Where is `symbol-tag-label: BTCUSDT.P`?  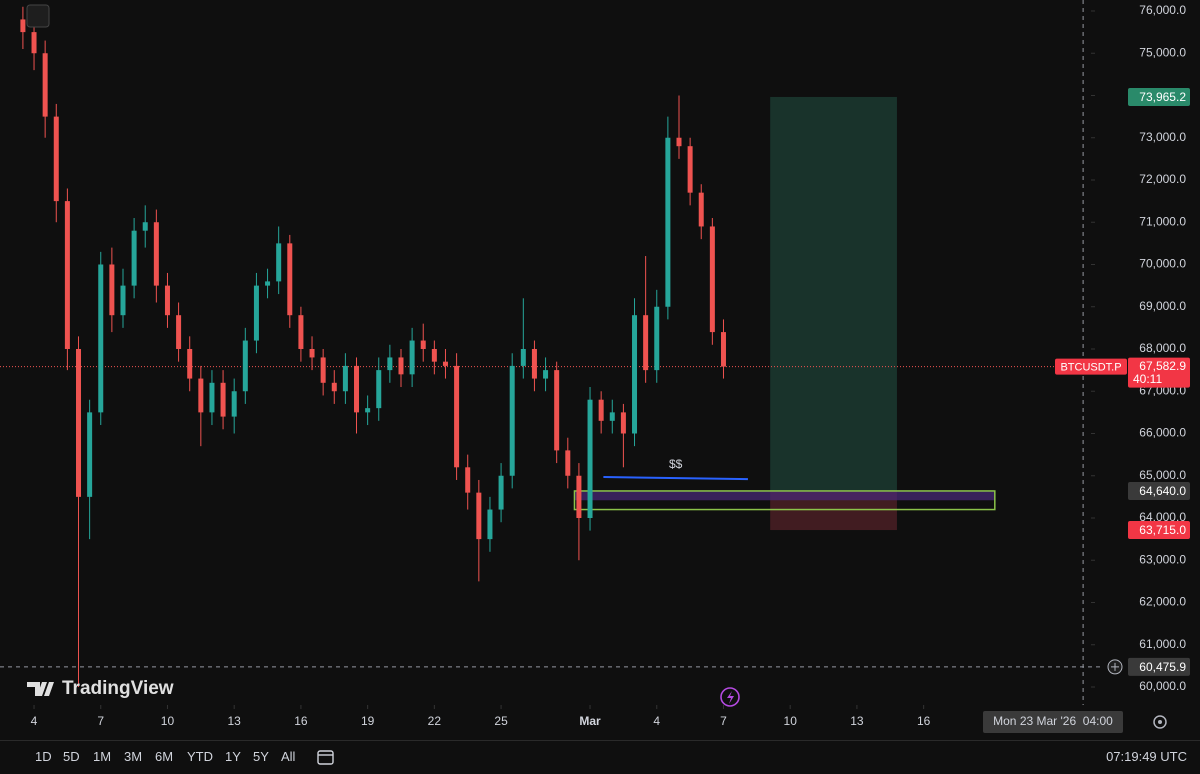 symbol-tag-label: BTCUSDT.P is located at coordinates (1090, 368).